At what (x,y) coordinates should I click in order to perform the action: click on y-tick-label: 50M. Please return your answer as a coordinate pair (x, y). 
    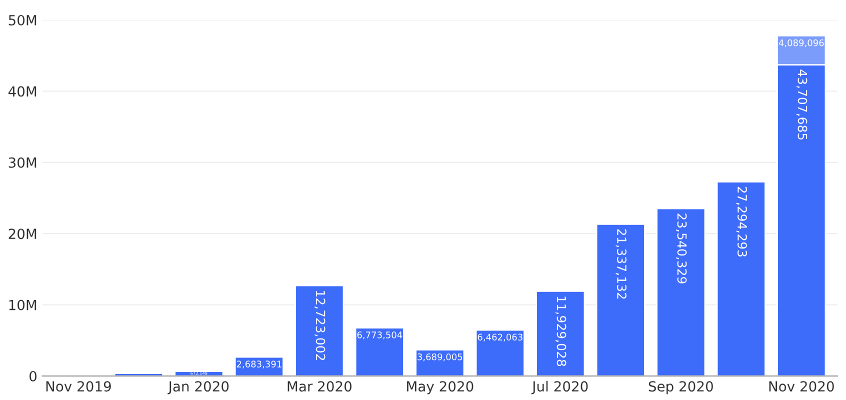
    Looking at the image, I should click on (22, 20).